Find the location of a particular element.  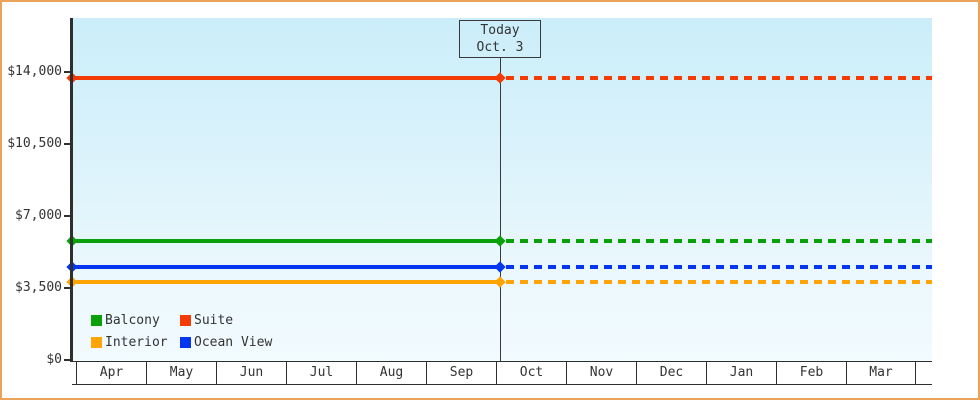

today-vertical-line is located at coordinates (500, 209).